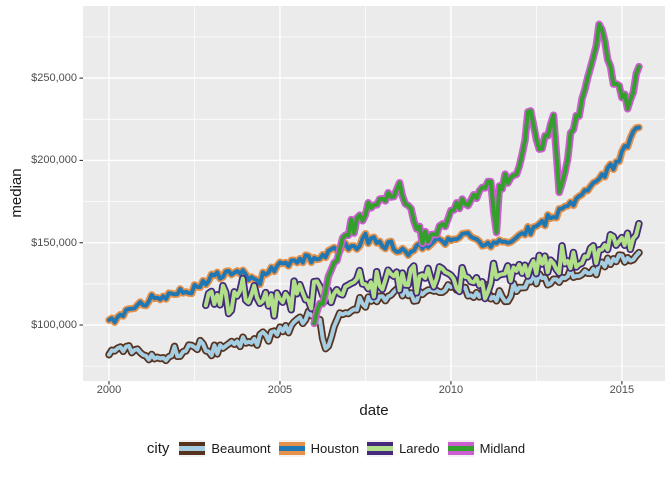 The width and height of the screenshot is (672, 480). I want to click on legend-item-midland: Midland, so click(486, 448).